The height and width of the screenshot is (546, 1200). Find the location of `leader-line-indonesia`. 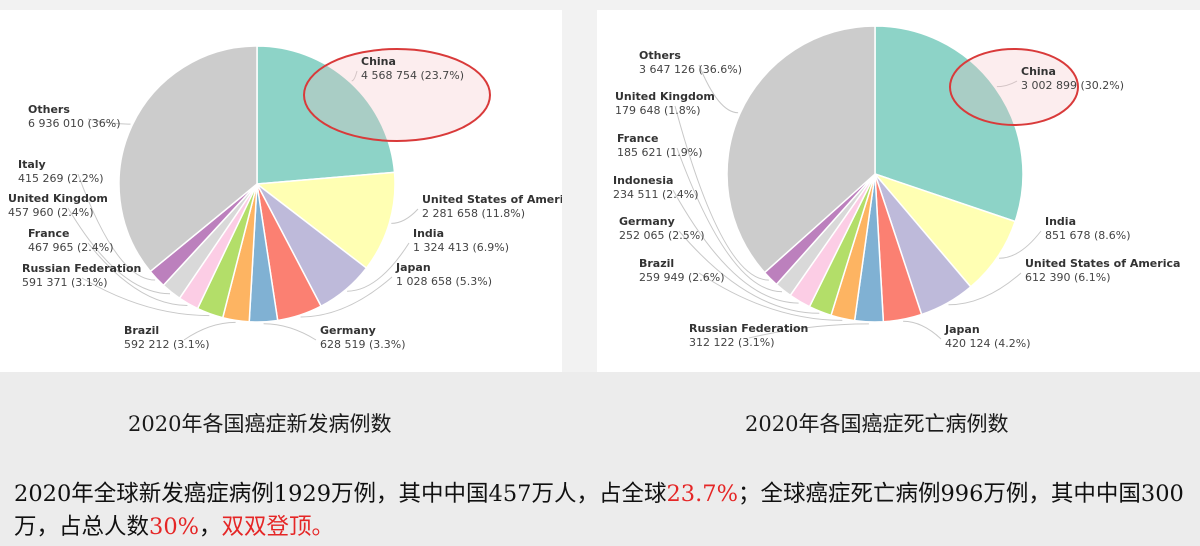

leader-line-indonesia is located at coordinates (735, 246).